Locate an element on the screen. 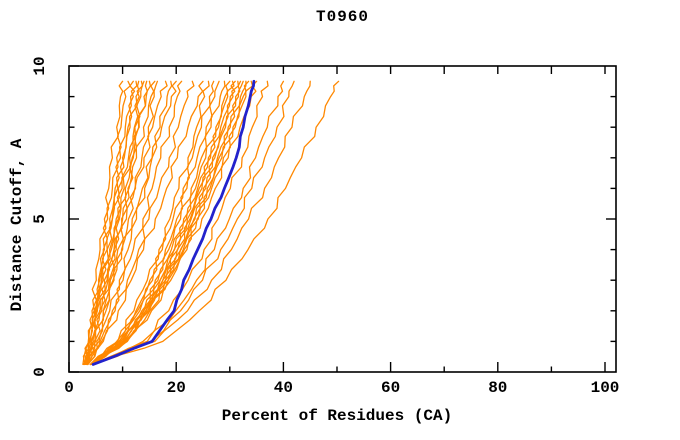 This screenshot has width=680, height=440. x-tick-label: 0 is located at coordinates (69, 388).